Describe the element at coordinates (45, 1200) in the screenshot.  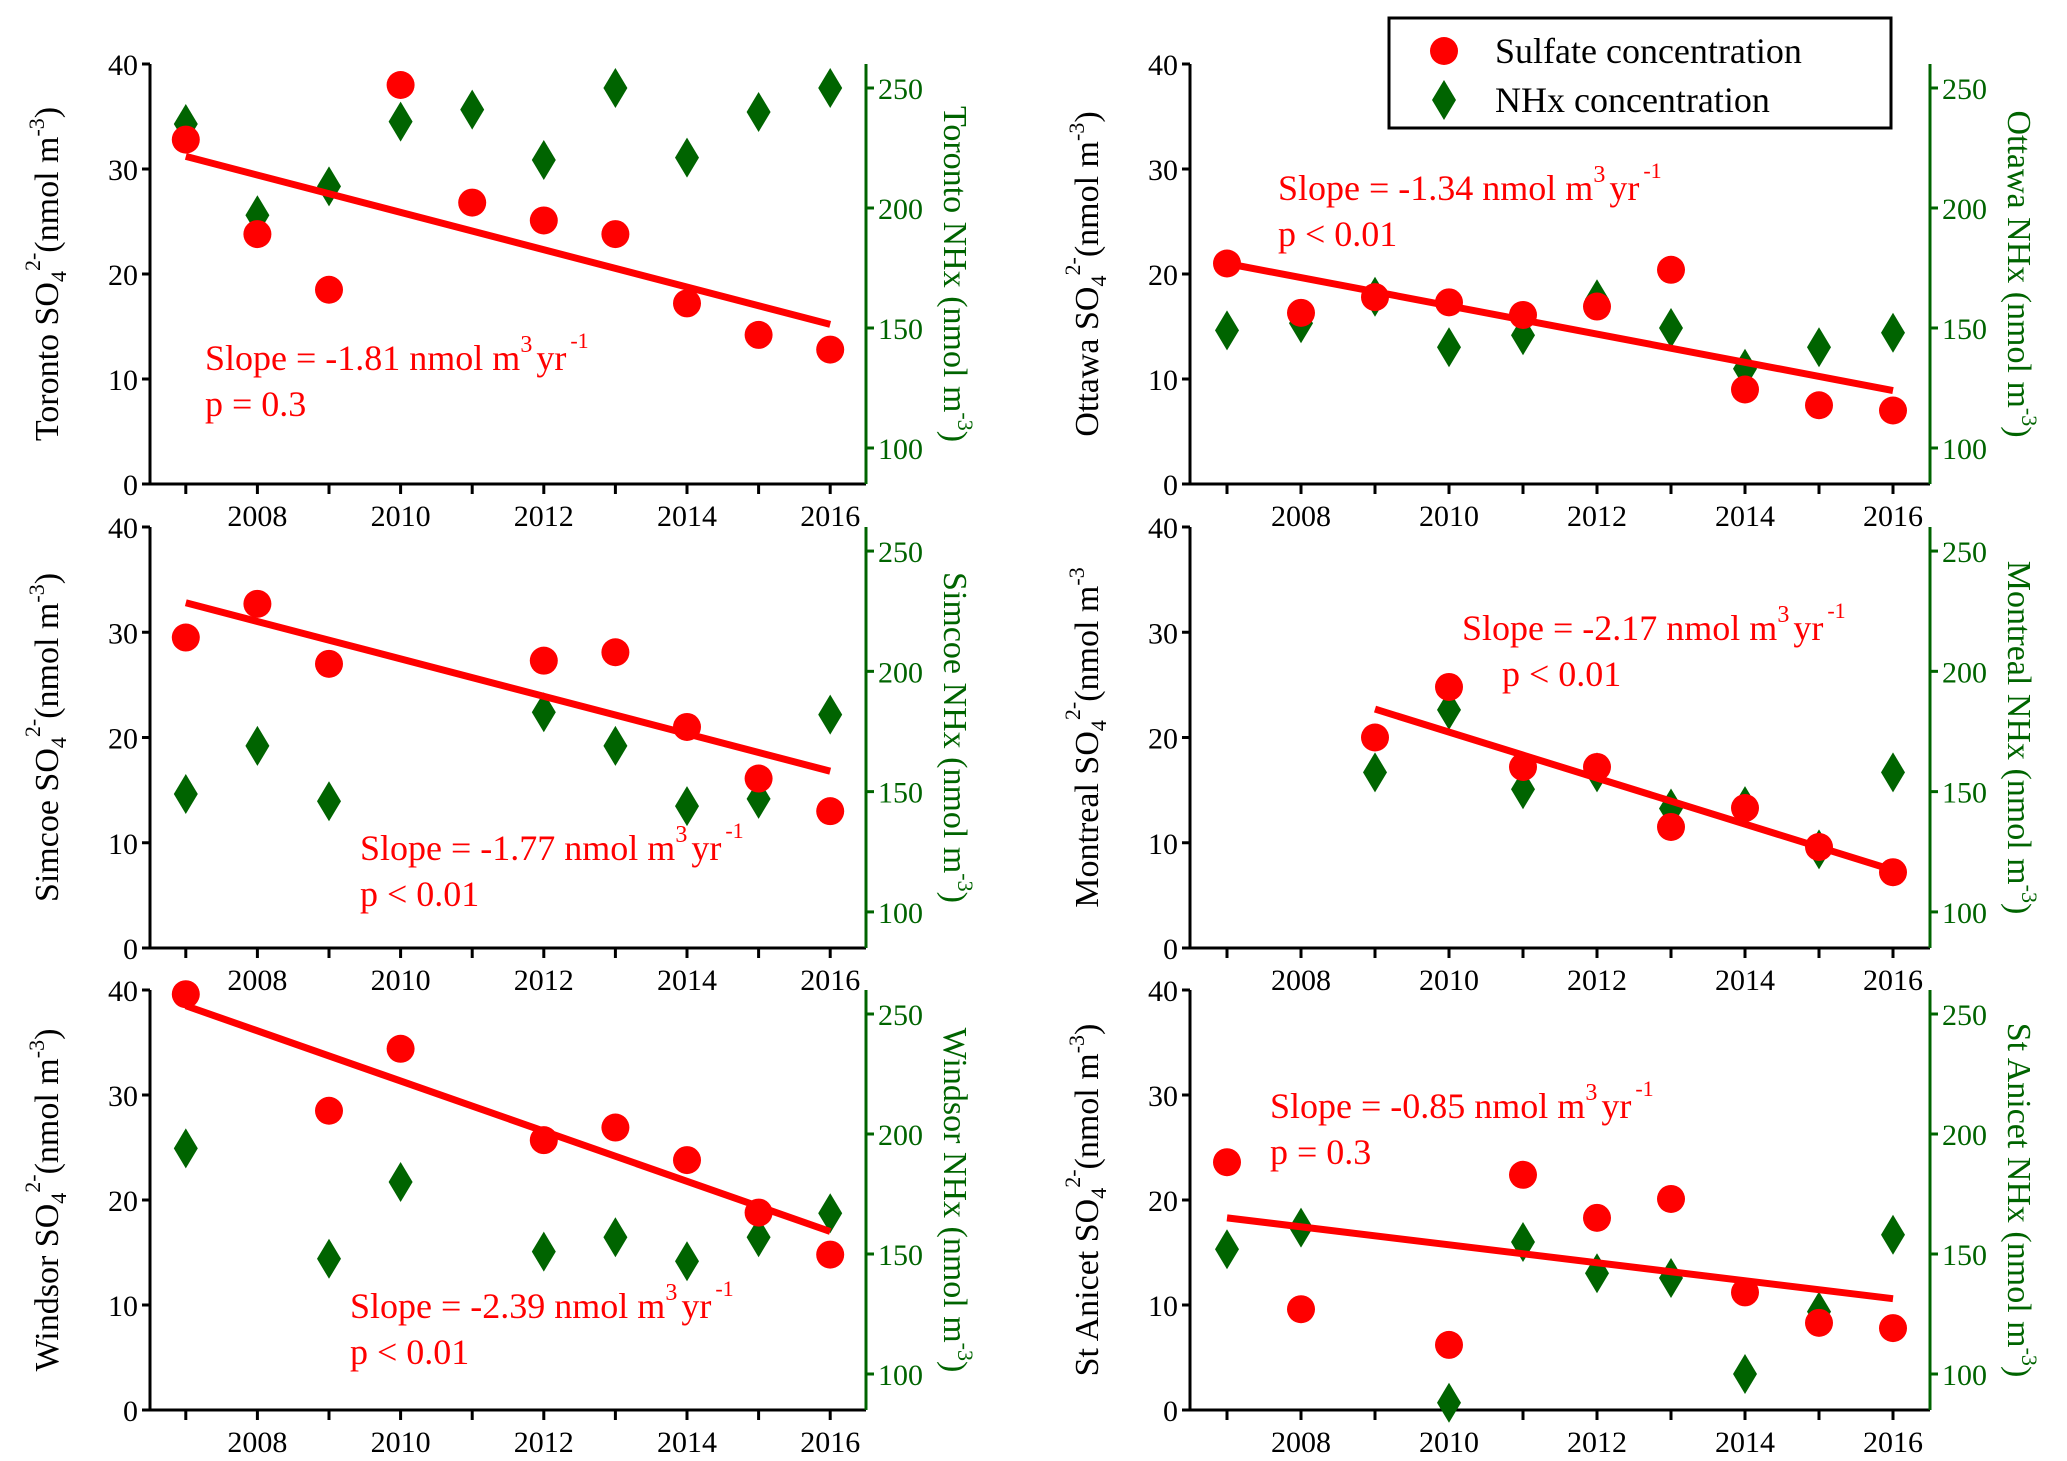
I see `left-y-axis-title: Windsor SO42-(nmol m-3)` at that location.